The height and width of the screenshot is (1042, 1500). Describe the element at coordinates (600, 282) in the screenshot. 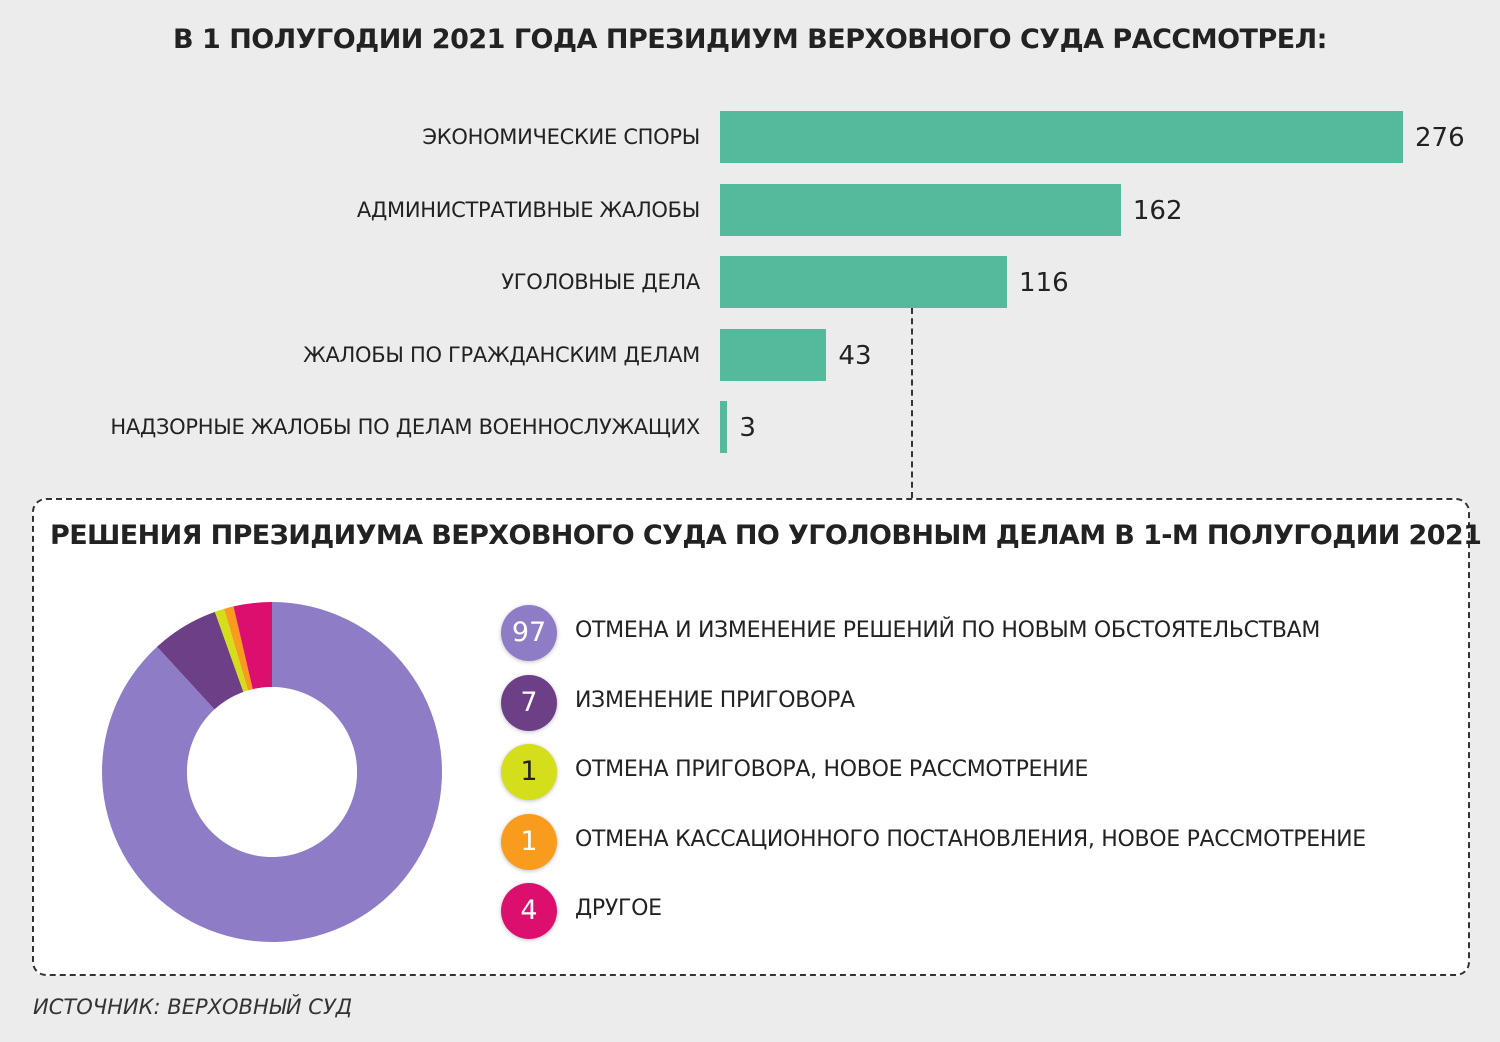

I see `bar-label: УГОЛОВНЫЕ ДЕЛА` at that location.